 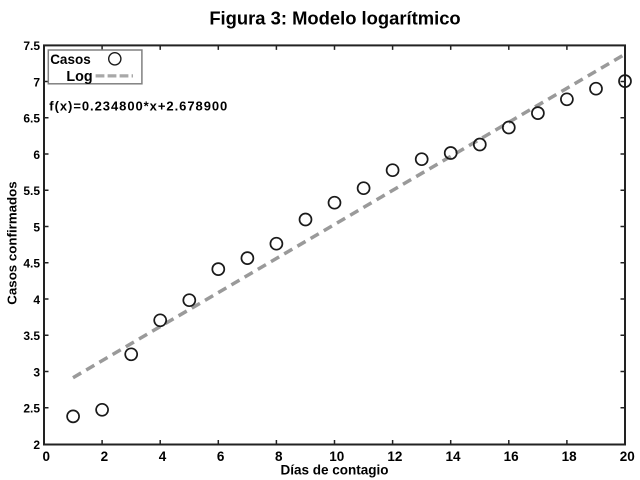 What do you see at coordinates (31, 46) in the screenshot?
I see `svg-text: 7.5` at bounding box center [31, 46].